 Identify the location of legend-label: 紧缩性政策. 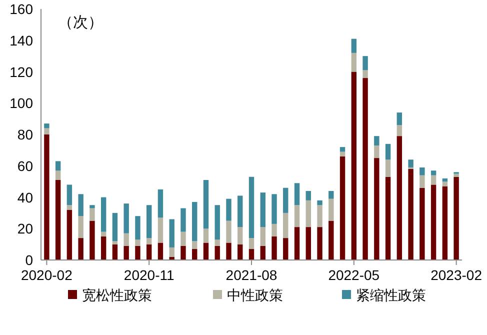
(391, 295).